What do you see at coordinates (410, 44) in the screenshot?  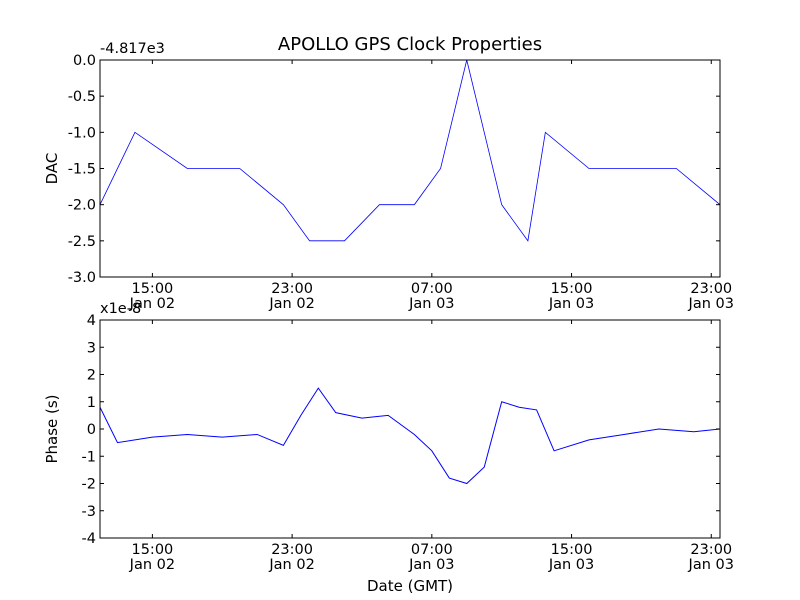 I see `chart-title: APOLLO GPS Clock Properties` at bounding box center [410, 44].